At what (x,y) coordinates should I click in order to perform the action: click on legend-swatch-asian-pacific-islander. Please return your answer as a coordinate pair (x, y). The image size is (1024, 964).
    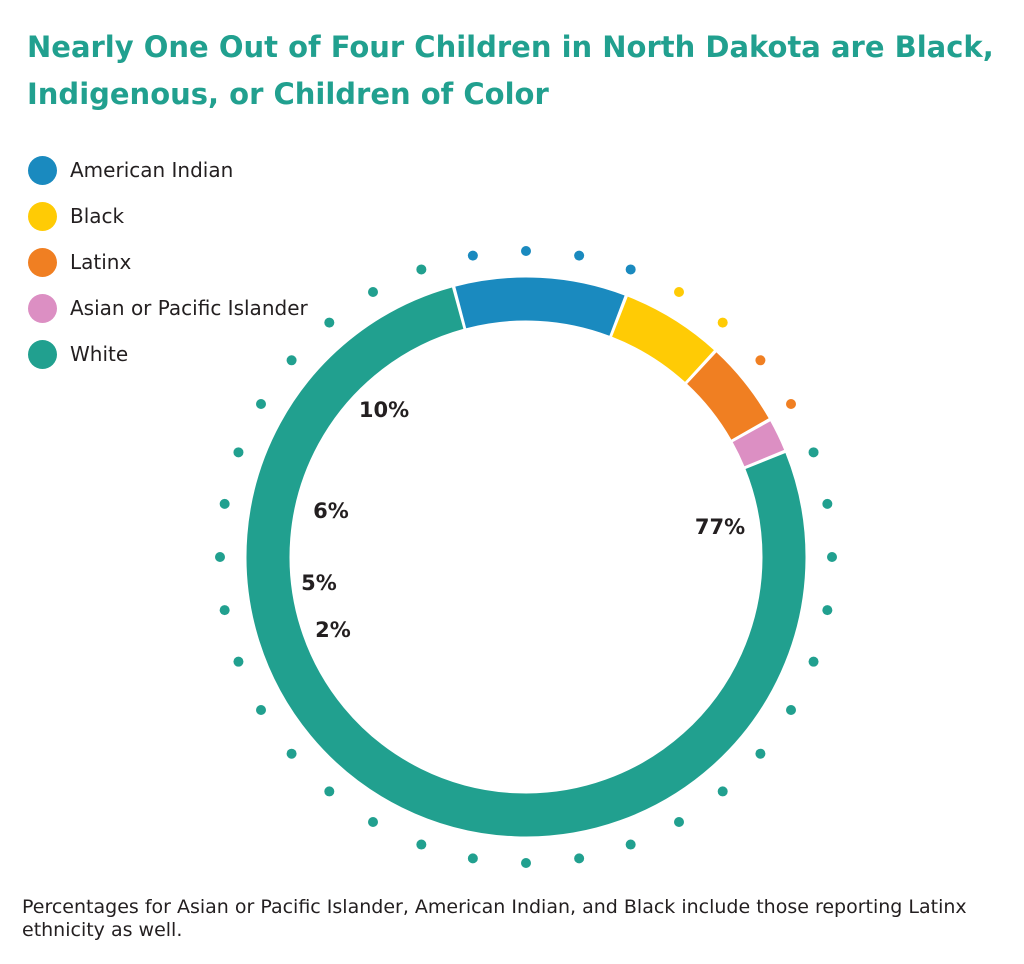
    Looking at the image, I should click on (42, 308).